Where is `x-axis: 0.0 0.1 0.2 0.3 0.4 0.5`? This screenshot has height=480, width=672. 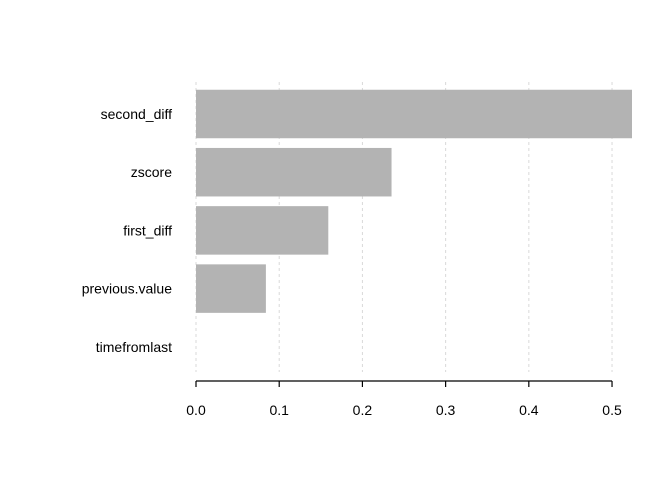
x-axis: 0.0 0.1 0.2 0.3 0.4 0.5 is located at coordinates (404, 399).